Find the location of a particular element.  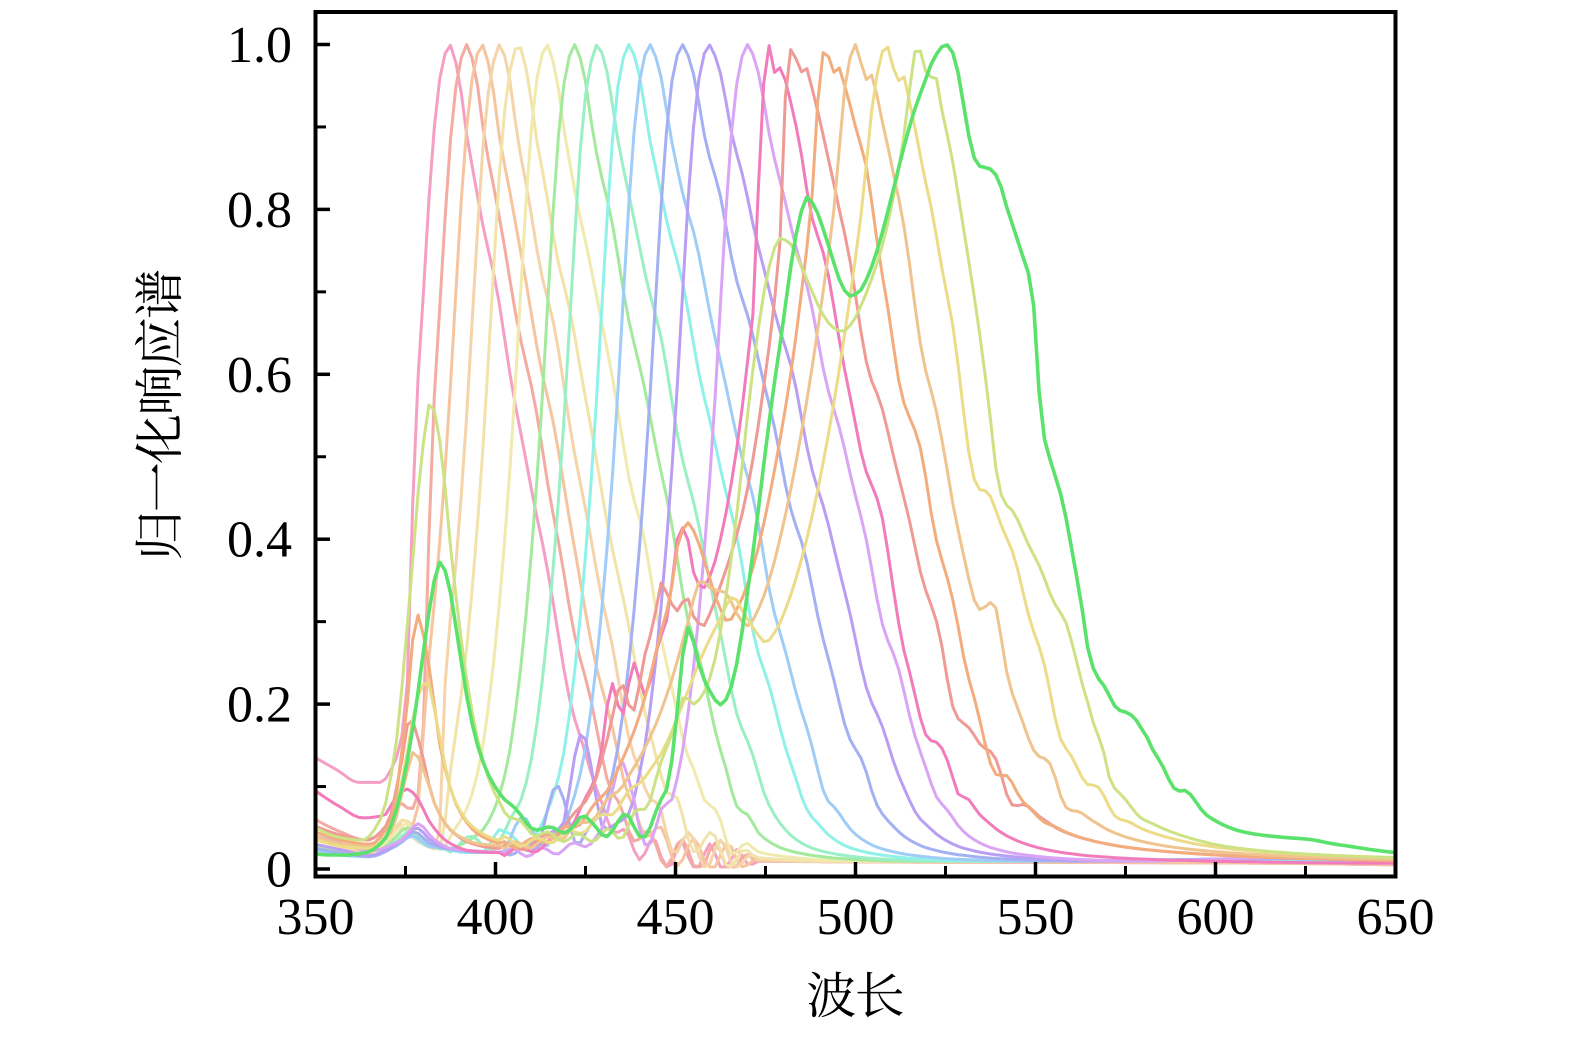

svg-text: 0.4 is located at coordinates (259, 540).